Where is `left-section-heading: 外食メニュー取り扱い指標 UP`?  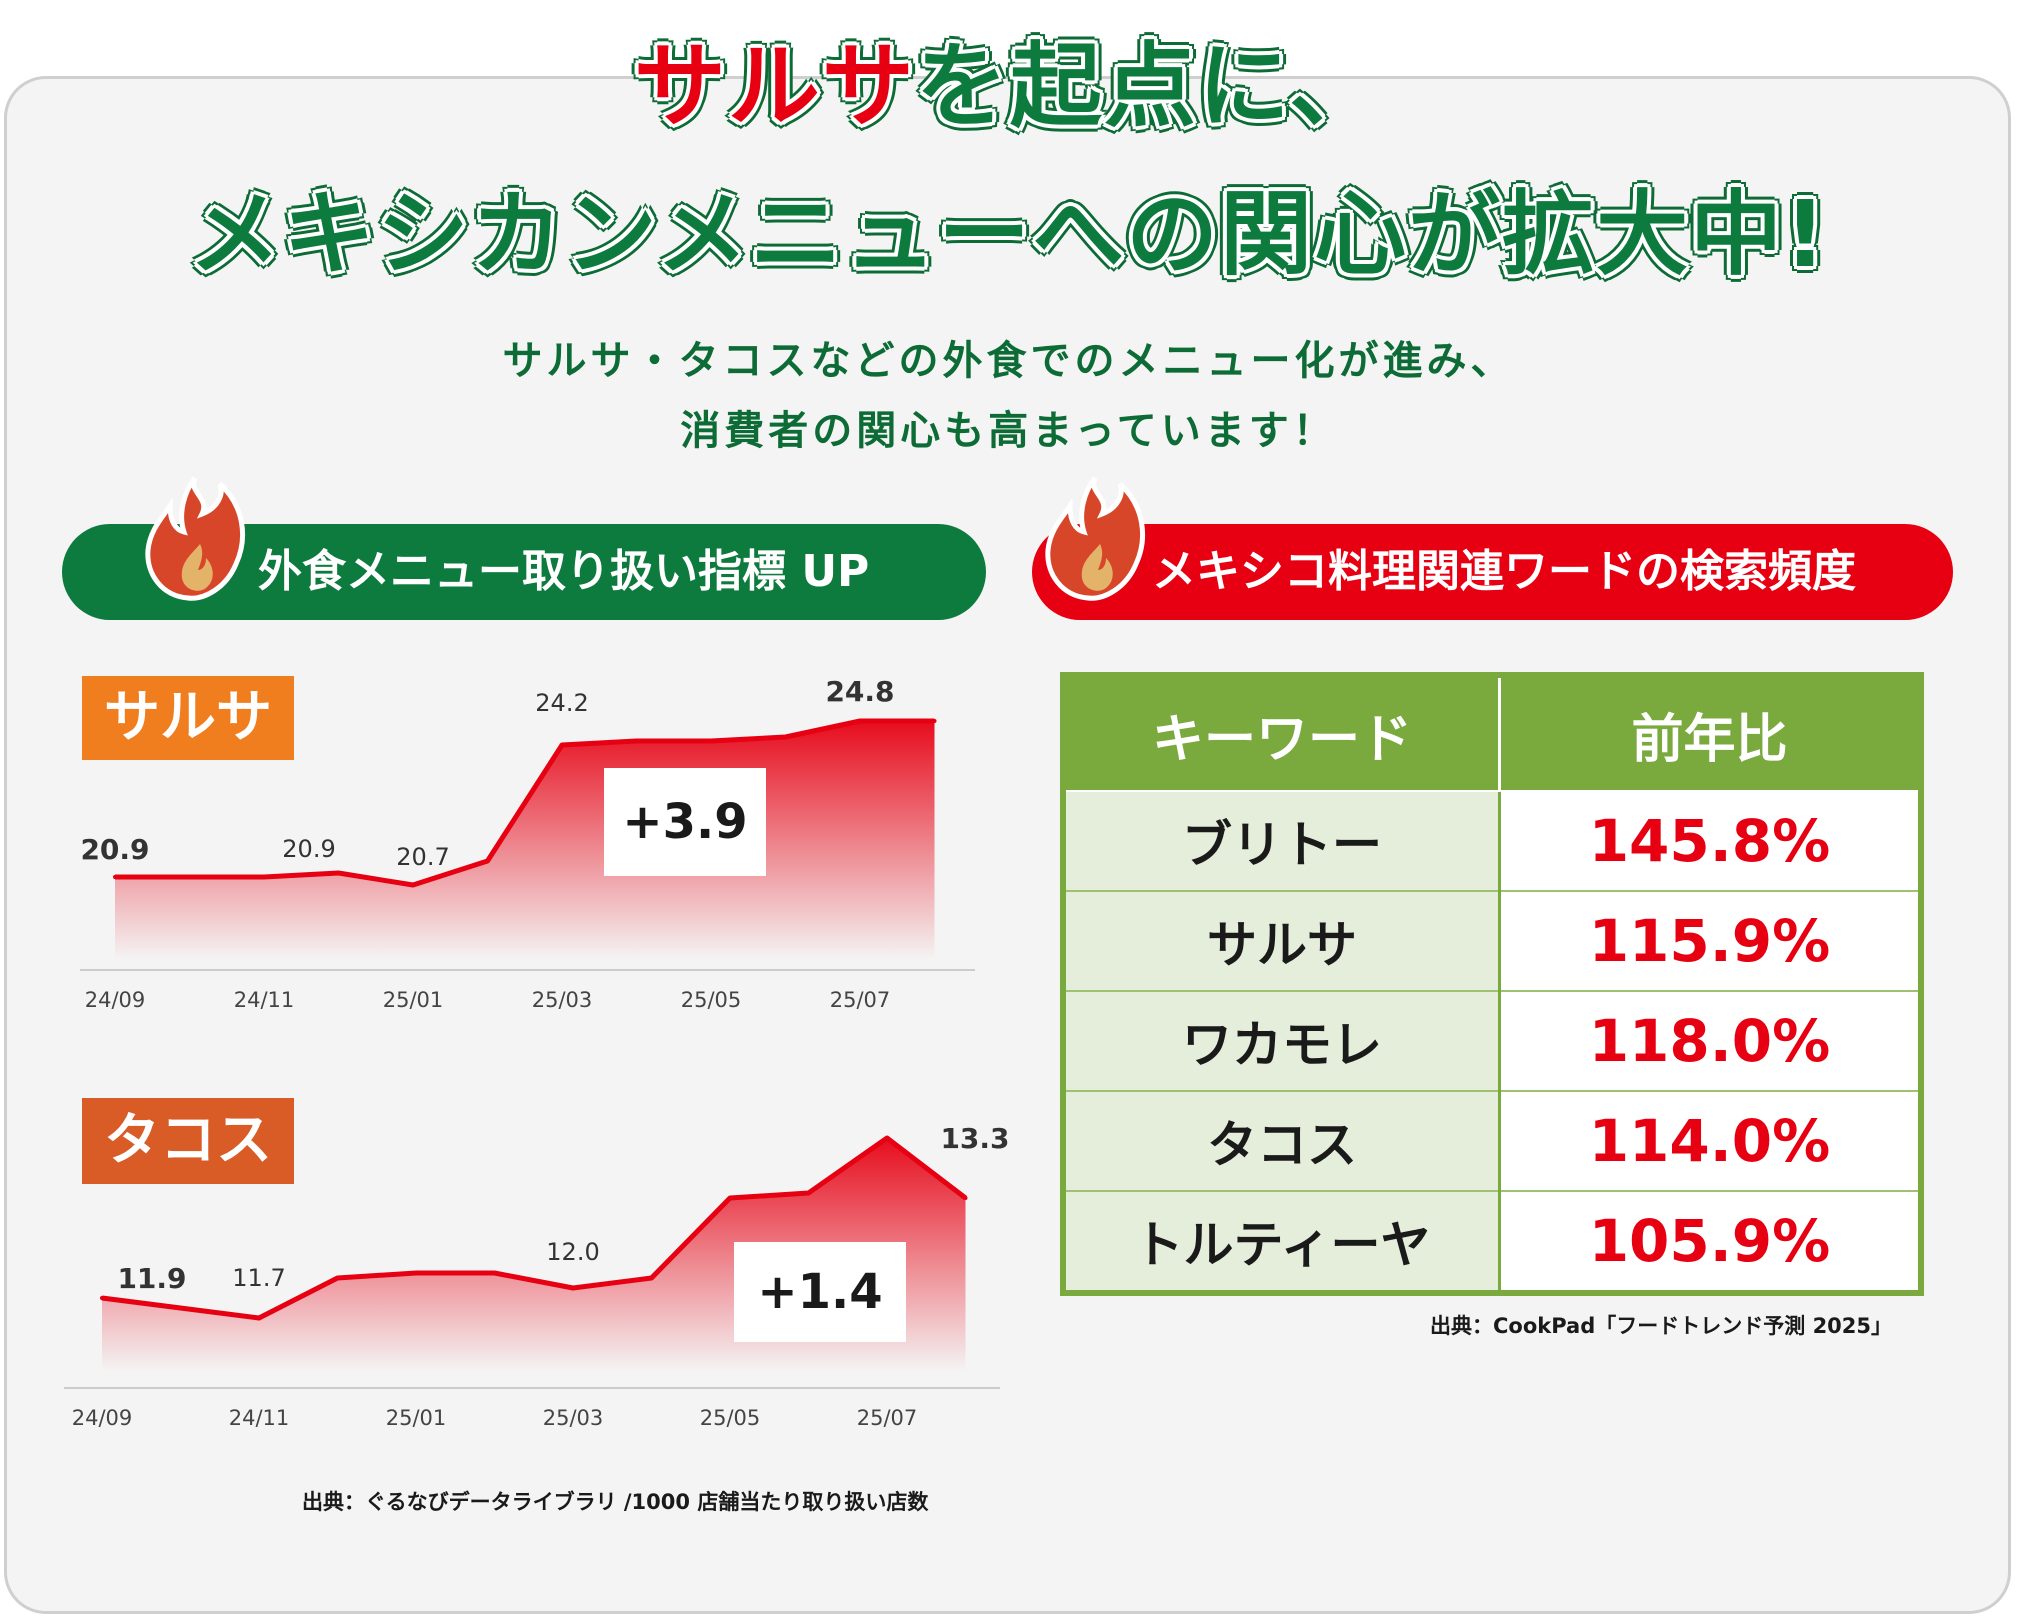 left-section-heading: 外食メニュー取り扱い指標 UP is located at coordinates (524, 572).